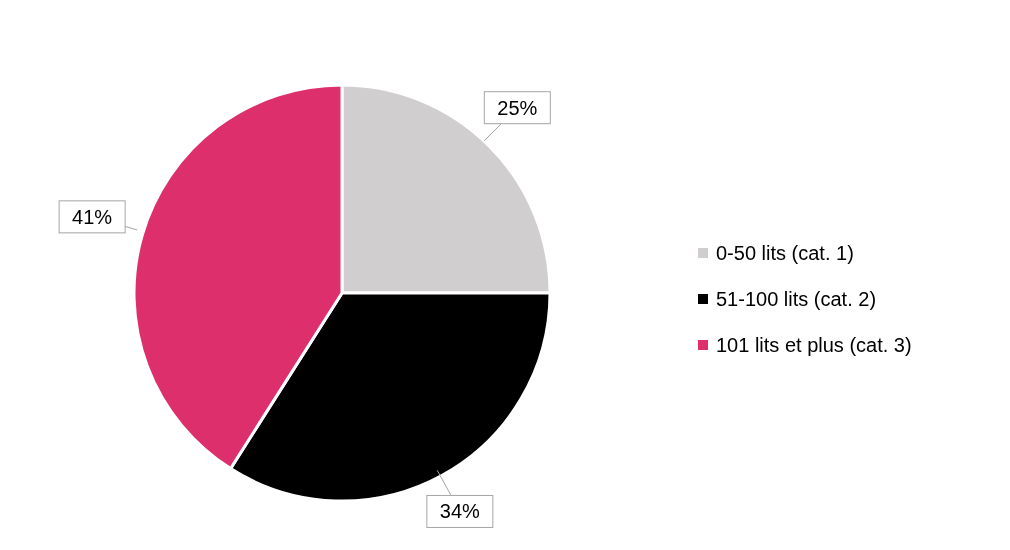 The height and width of the screenshot is (550, 1010). What do you see at coordinates (92, 216) in the screenshot?
I see `data-label: 41%` at bounding box center [92, 216].